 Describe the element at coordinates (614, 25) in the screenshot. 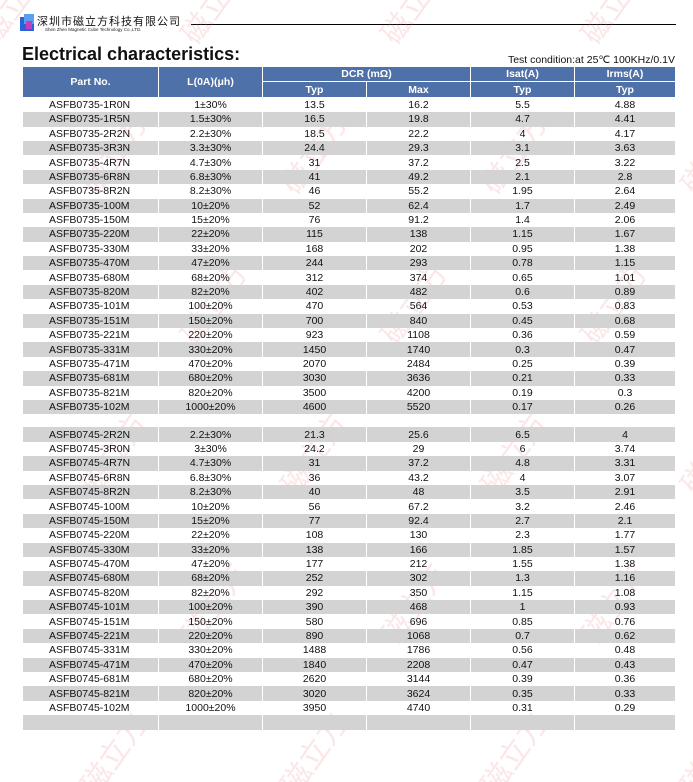

I see `watermark: 磁立方` at that location.